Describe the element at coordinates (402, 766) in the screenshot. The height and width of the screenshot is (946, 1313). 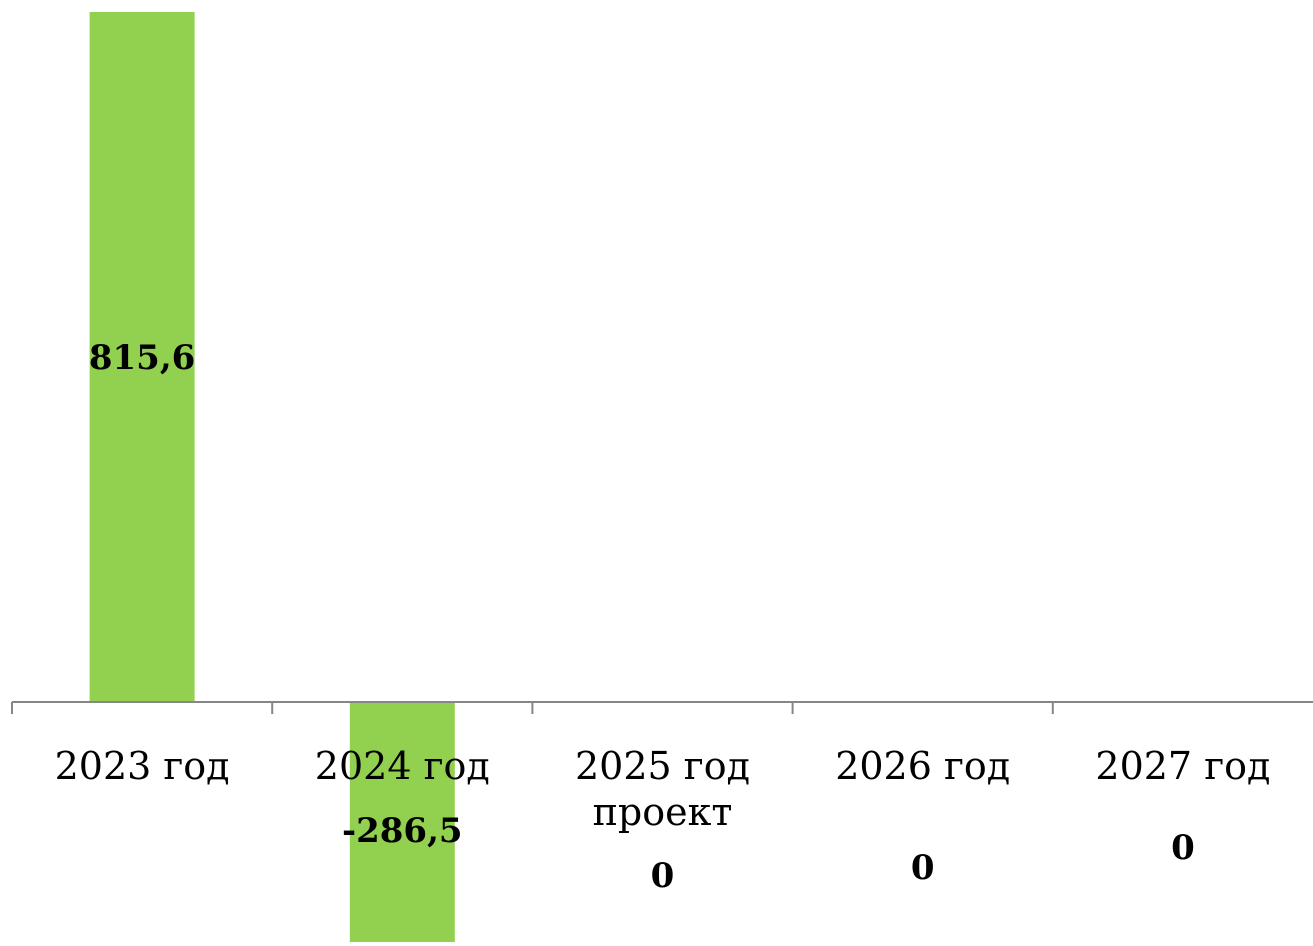
I see `category-label-1: 2024 год` at that location.